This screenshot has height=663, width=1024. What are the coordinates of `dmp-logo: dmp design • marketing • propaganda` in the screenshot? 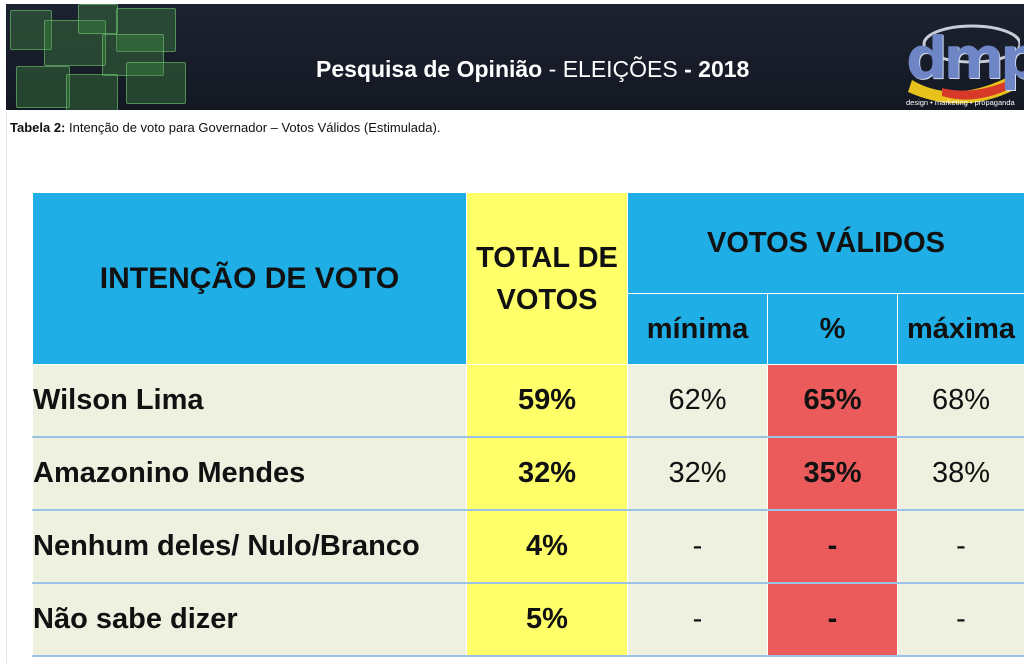 It's located at (963, 64).